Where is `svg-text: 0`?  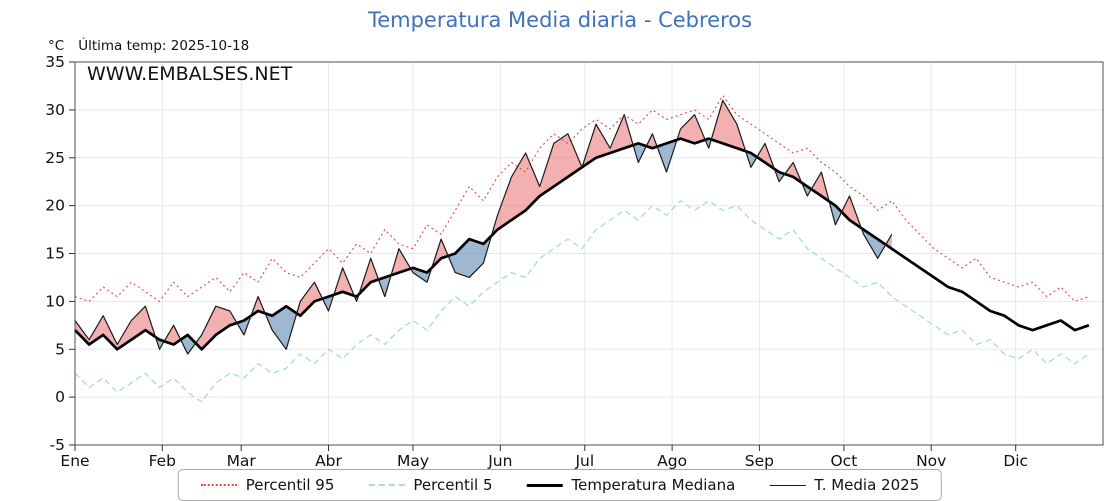
svg-text: 0 is located at coordinates (60, 397).